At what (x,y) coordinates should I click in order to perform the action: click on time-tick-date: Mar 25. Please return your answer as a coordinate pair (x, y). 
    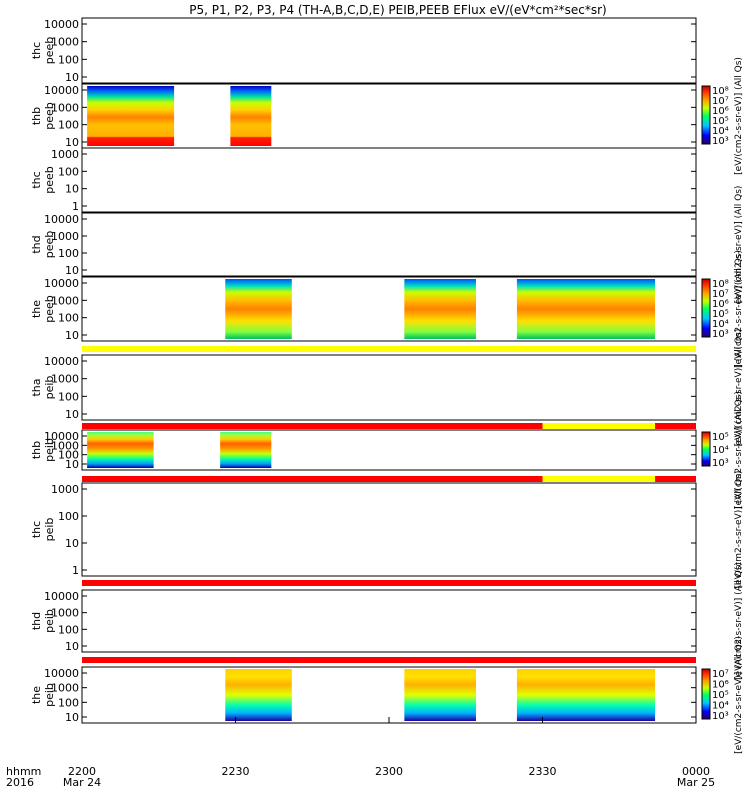
    Looking at the image, I should click on (696, 782).